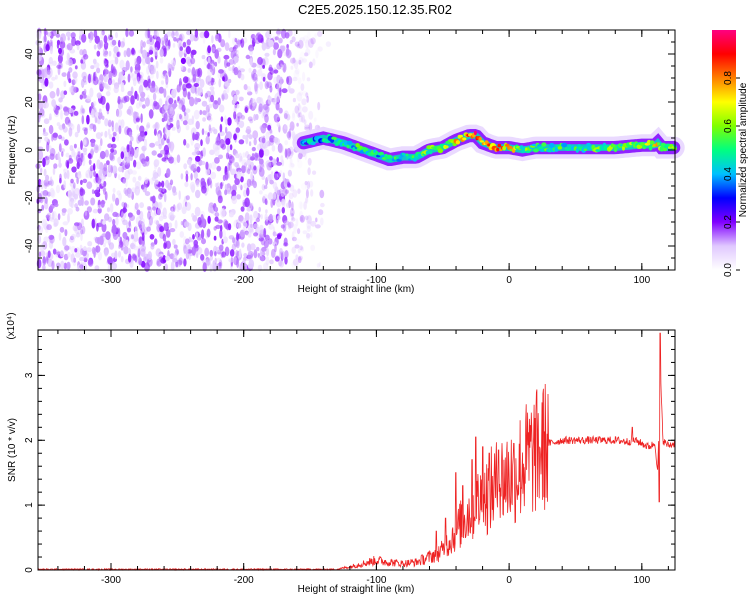 Image resolution: width=750 pixels, height=600 pixels. Describe the element at coordinates (313, 143) in the screenshot. I see `ridge-point` at that location.